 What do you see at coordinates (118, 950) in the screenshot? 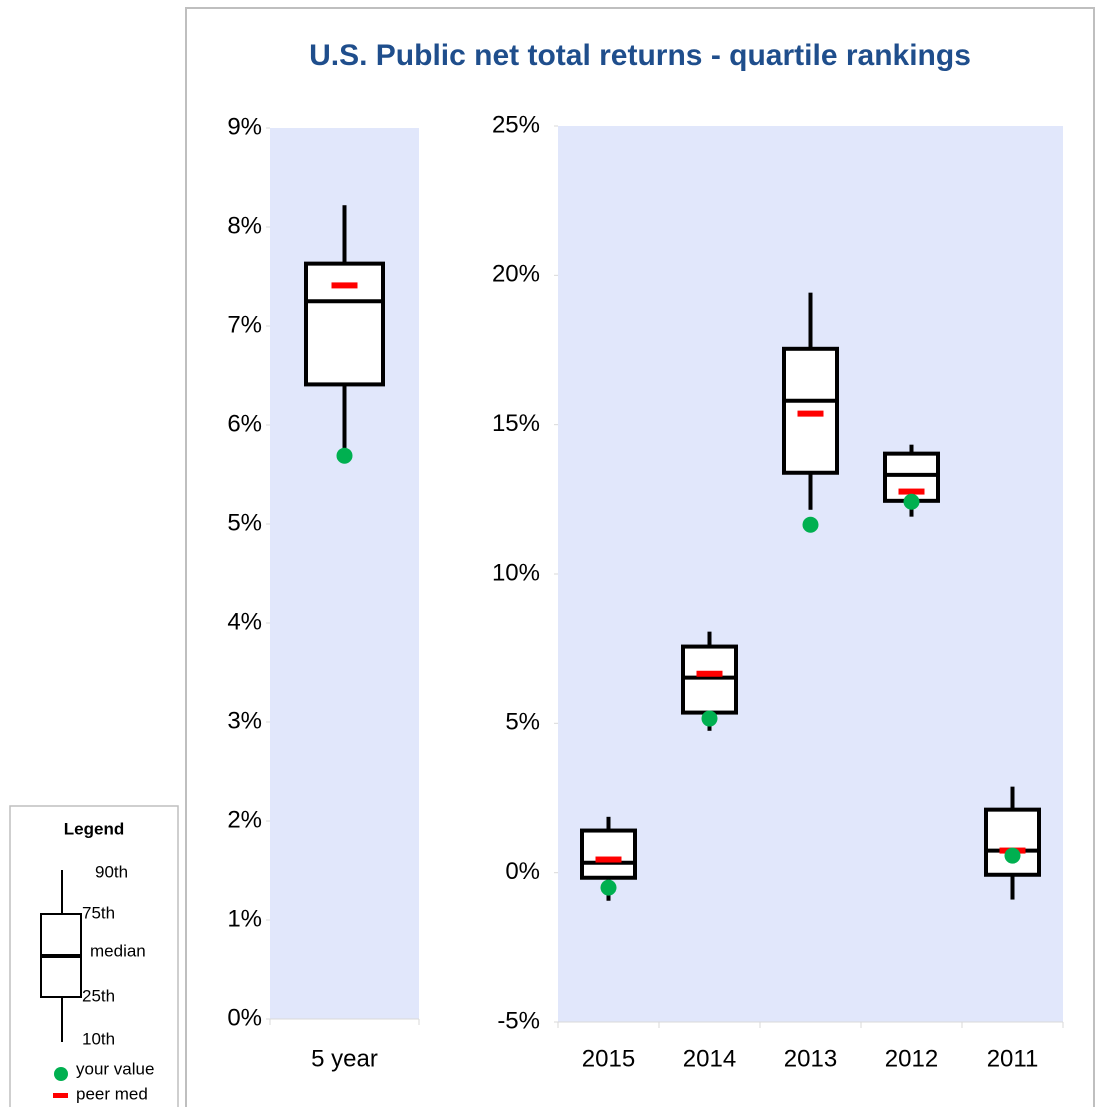
I see `legend-label: median` at bounding box center [118, 950].